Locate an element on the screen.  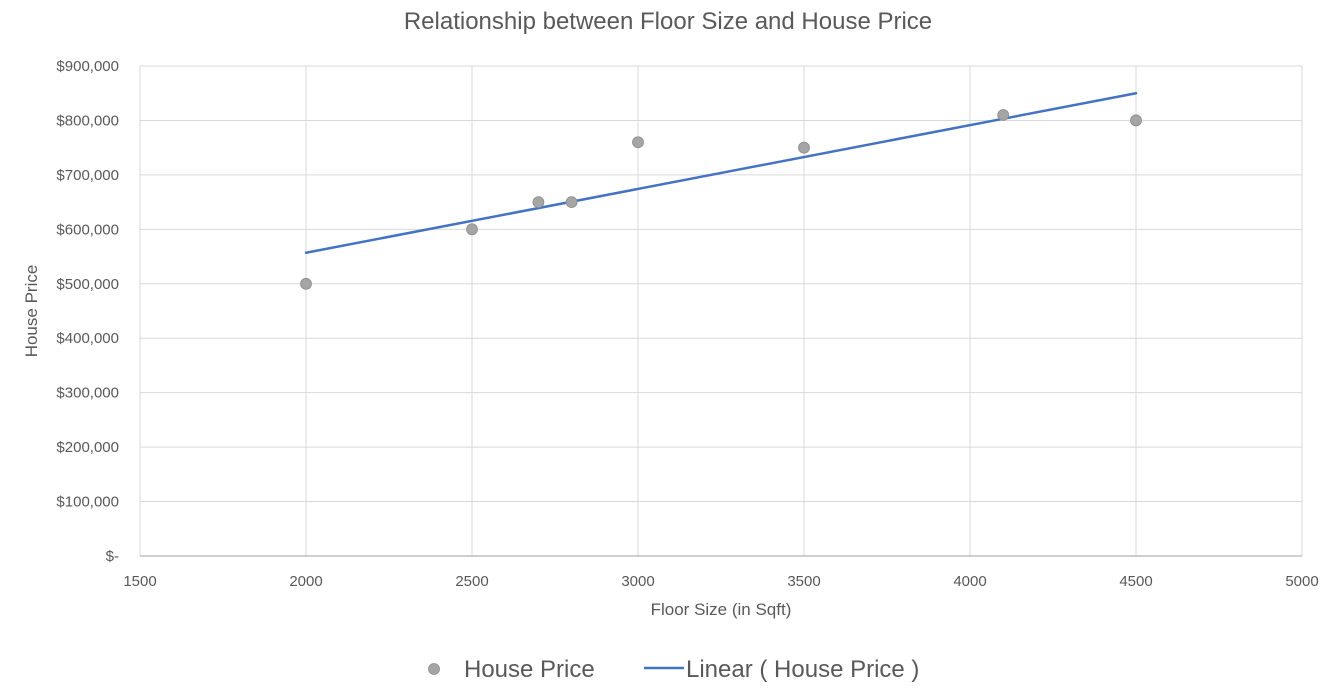
y-tick-label: $700,000 is located at coordinates (87, 175).